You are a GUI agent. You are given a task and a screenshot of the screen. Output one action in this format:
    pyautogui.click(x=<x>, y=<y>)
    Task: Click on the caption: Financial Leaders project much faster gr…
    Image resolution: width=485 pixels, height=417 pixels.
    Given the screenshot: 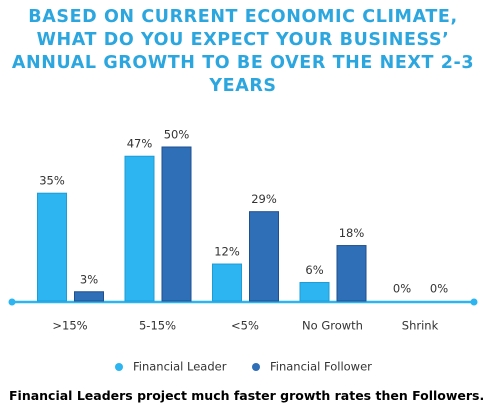 What is the action you would take?
    pyautogui.click(x=247, y=395)
    